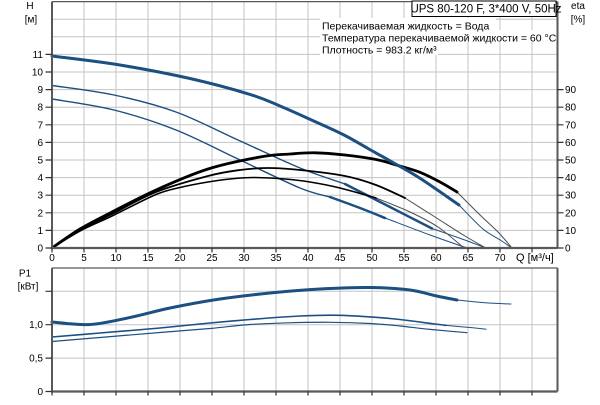  What do you see at coordinates (485, 10) in the screenshot?
I see `svg-text: UPS 80-120 F, 3*400 V, 50Hz` at bounding box center [485, 10].